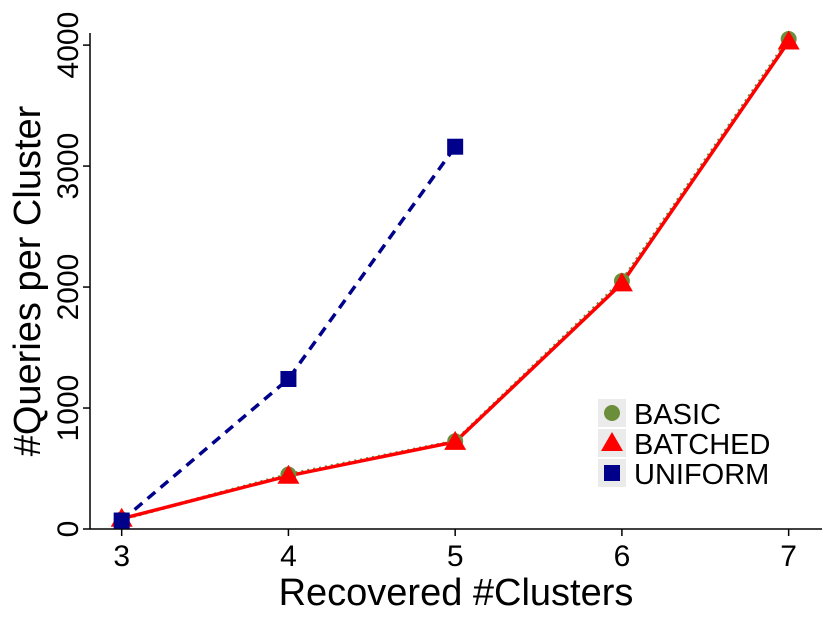 Image resolution: width=830 pixels, height=628 pixels. I want to click on x-tick-label: 6, so click(622, 556).